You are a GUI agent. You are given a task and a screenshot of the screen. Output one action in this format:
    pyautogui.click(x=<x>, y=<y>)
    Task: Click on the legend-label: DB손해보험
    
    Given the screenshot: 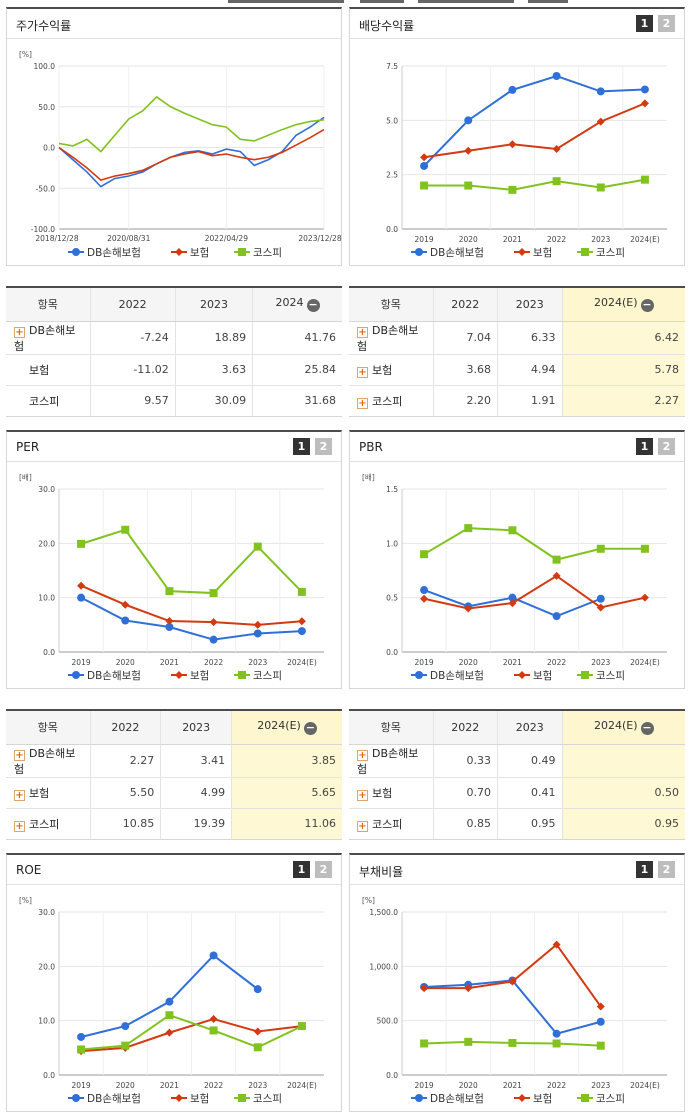 What is the action you would take?
    pyautogui.click(x=114, y=252)
    